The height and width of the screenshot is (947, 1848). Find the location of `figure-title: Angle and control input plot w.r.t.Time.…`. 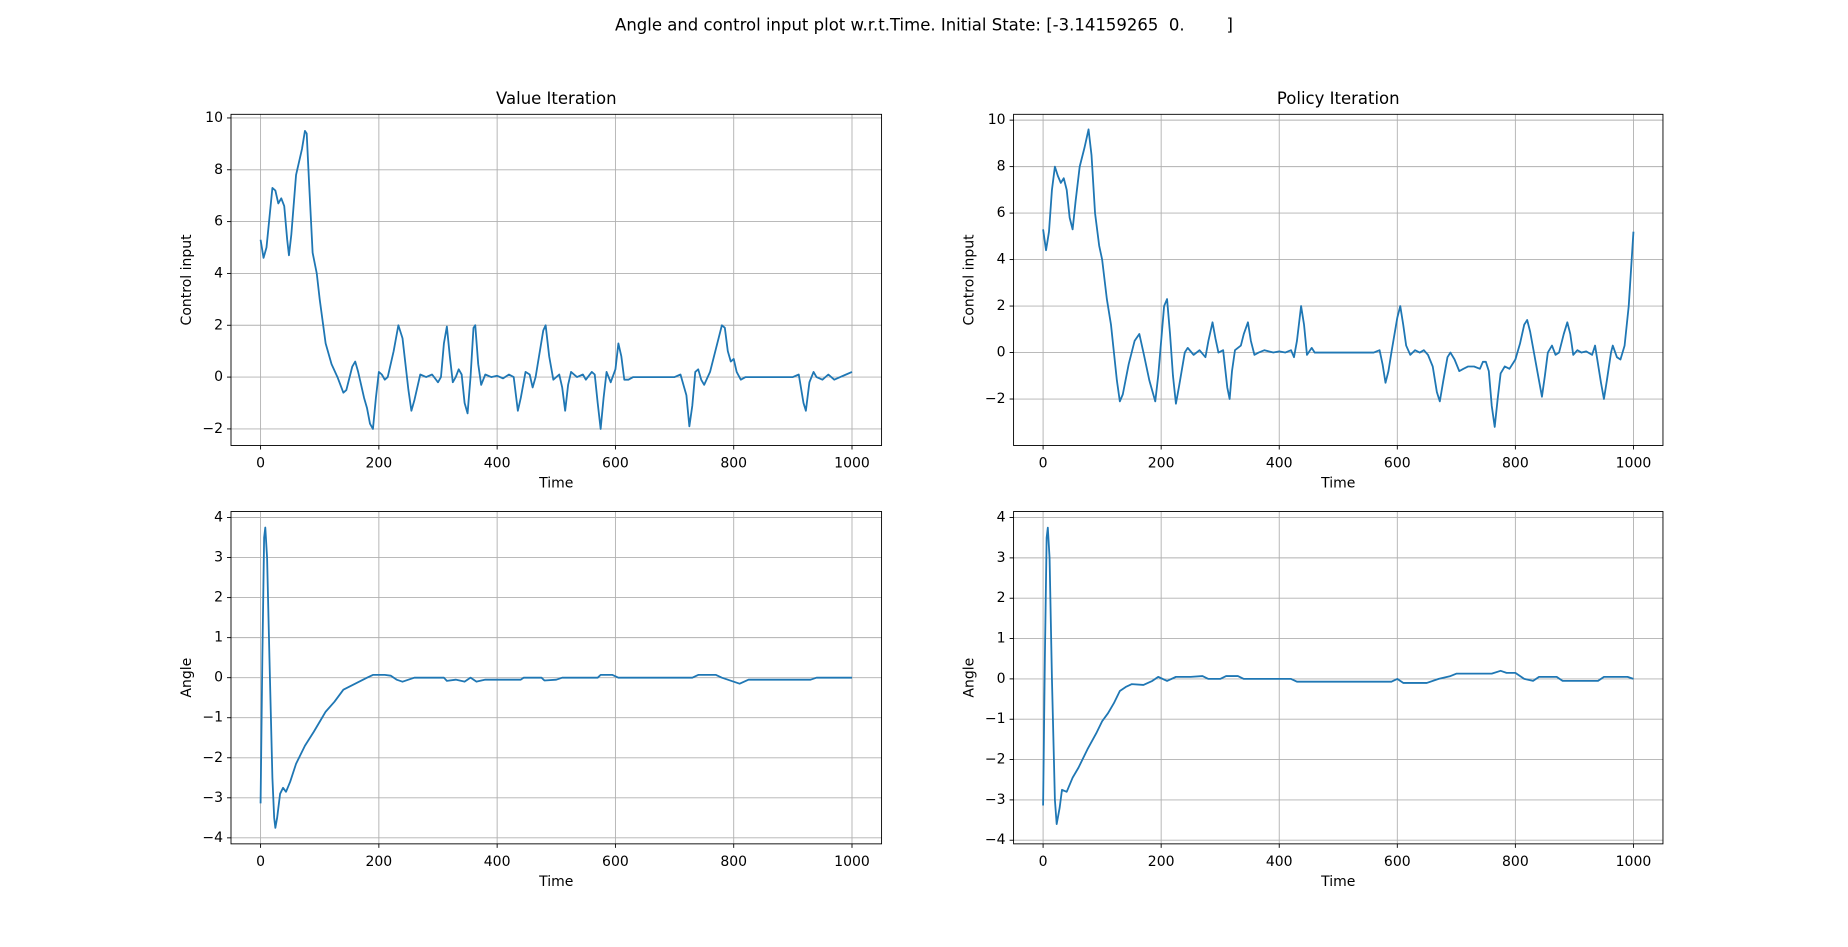

figure-title: Angle and control input plot w.r.t.Time.… is located at coordinates (924, 25).